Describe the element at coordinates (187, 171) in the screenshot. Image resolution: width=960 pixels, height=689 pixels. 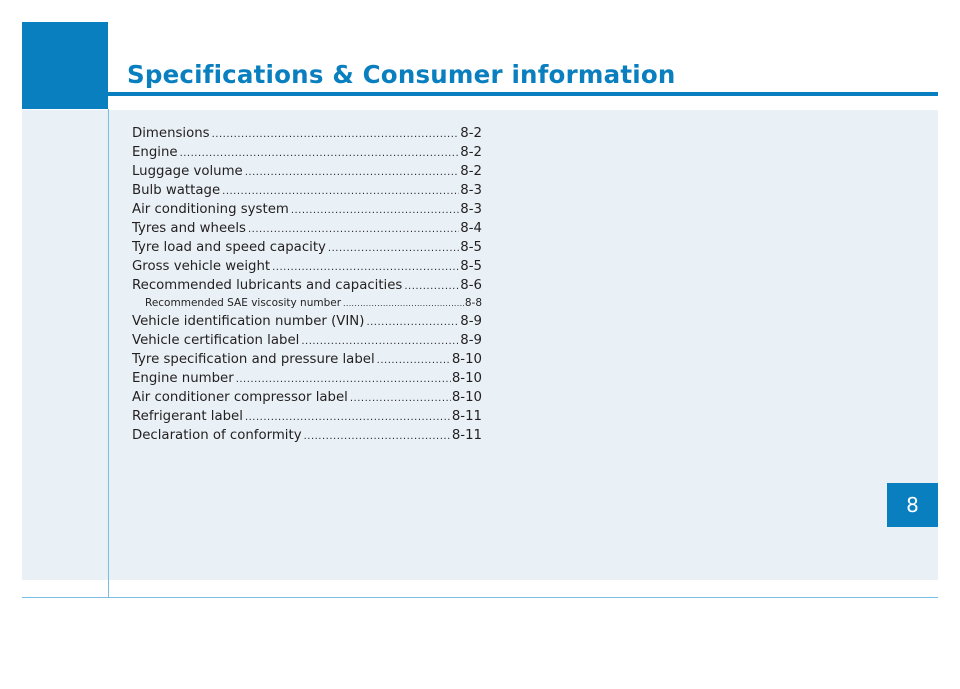
I see `toc-entry-label: Luggage volume` at that location.